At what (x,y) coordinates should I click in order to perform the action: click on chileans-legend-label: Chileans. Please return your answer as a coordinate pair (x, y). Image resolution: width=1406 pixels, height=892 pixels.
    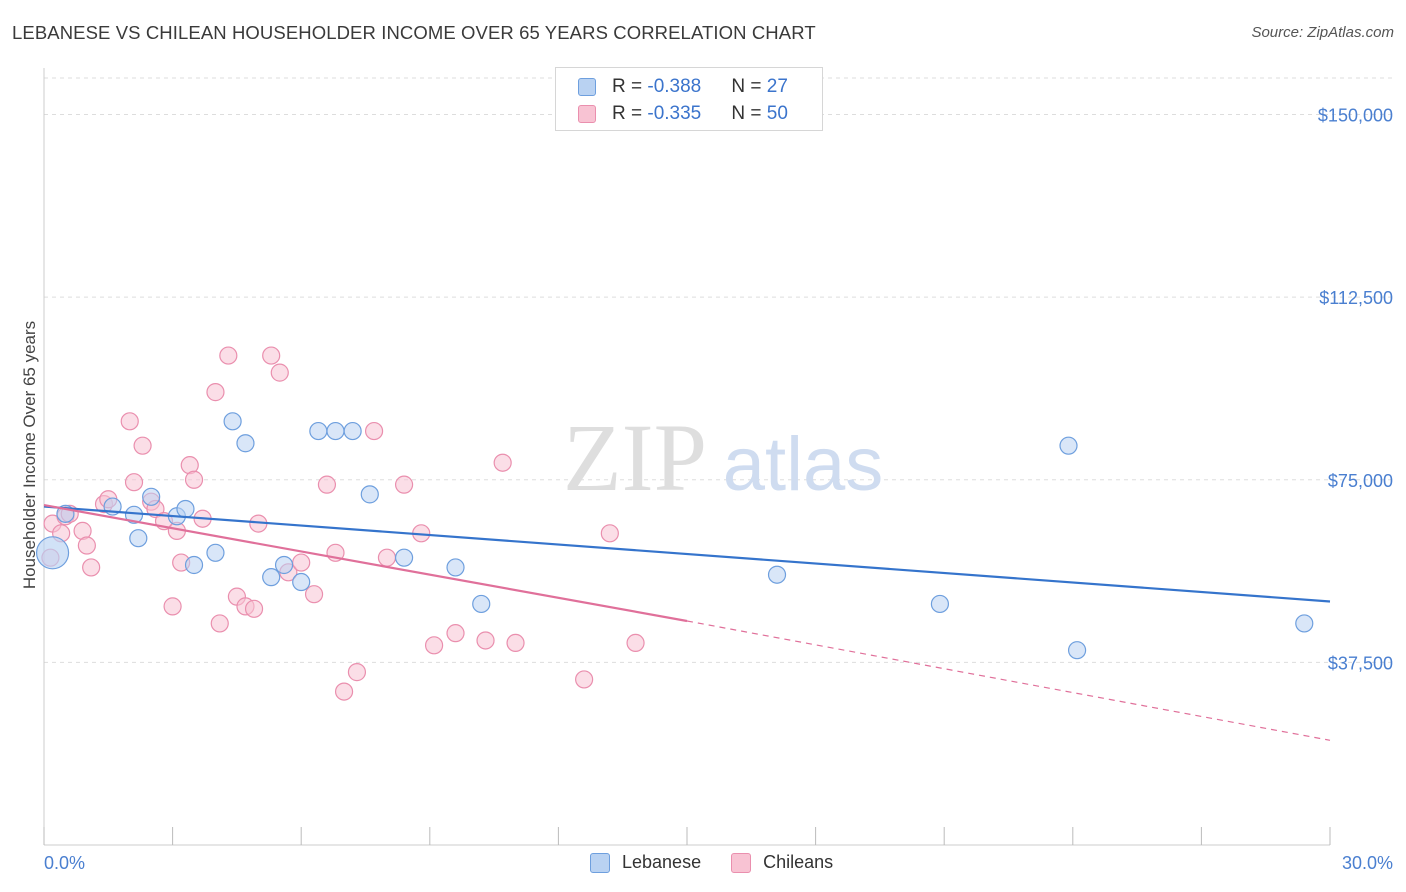
    Looking at the image, I should click on (798, 862).